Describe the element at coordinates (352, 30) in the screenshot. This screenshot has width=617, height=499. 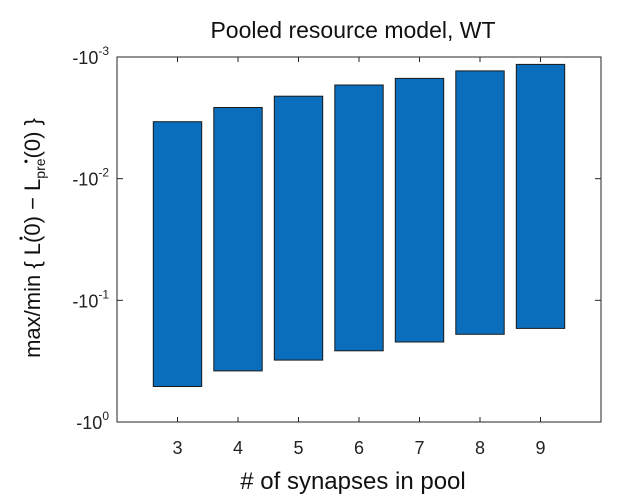
I see `chart-title: Pooled resource model, WT` at that location.